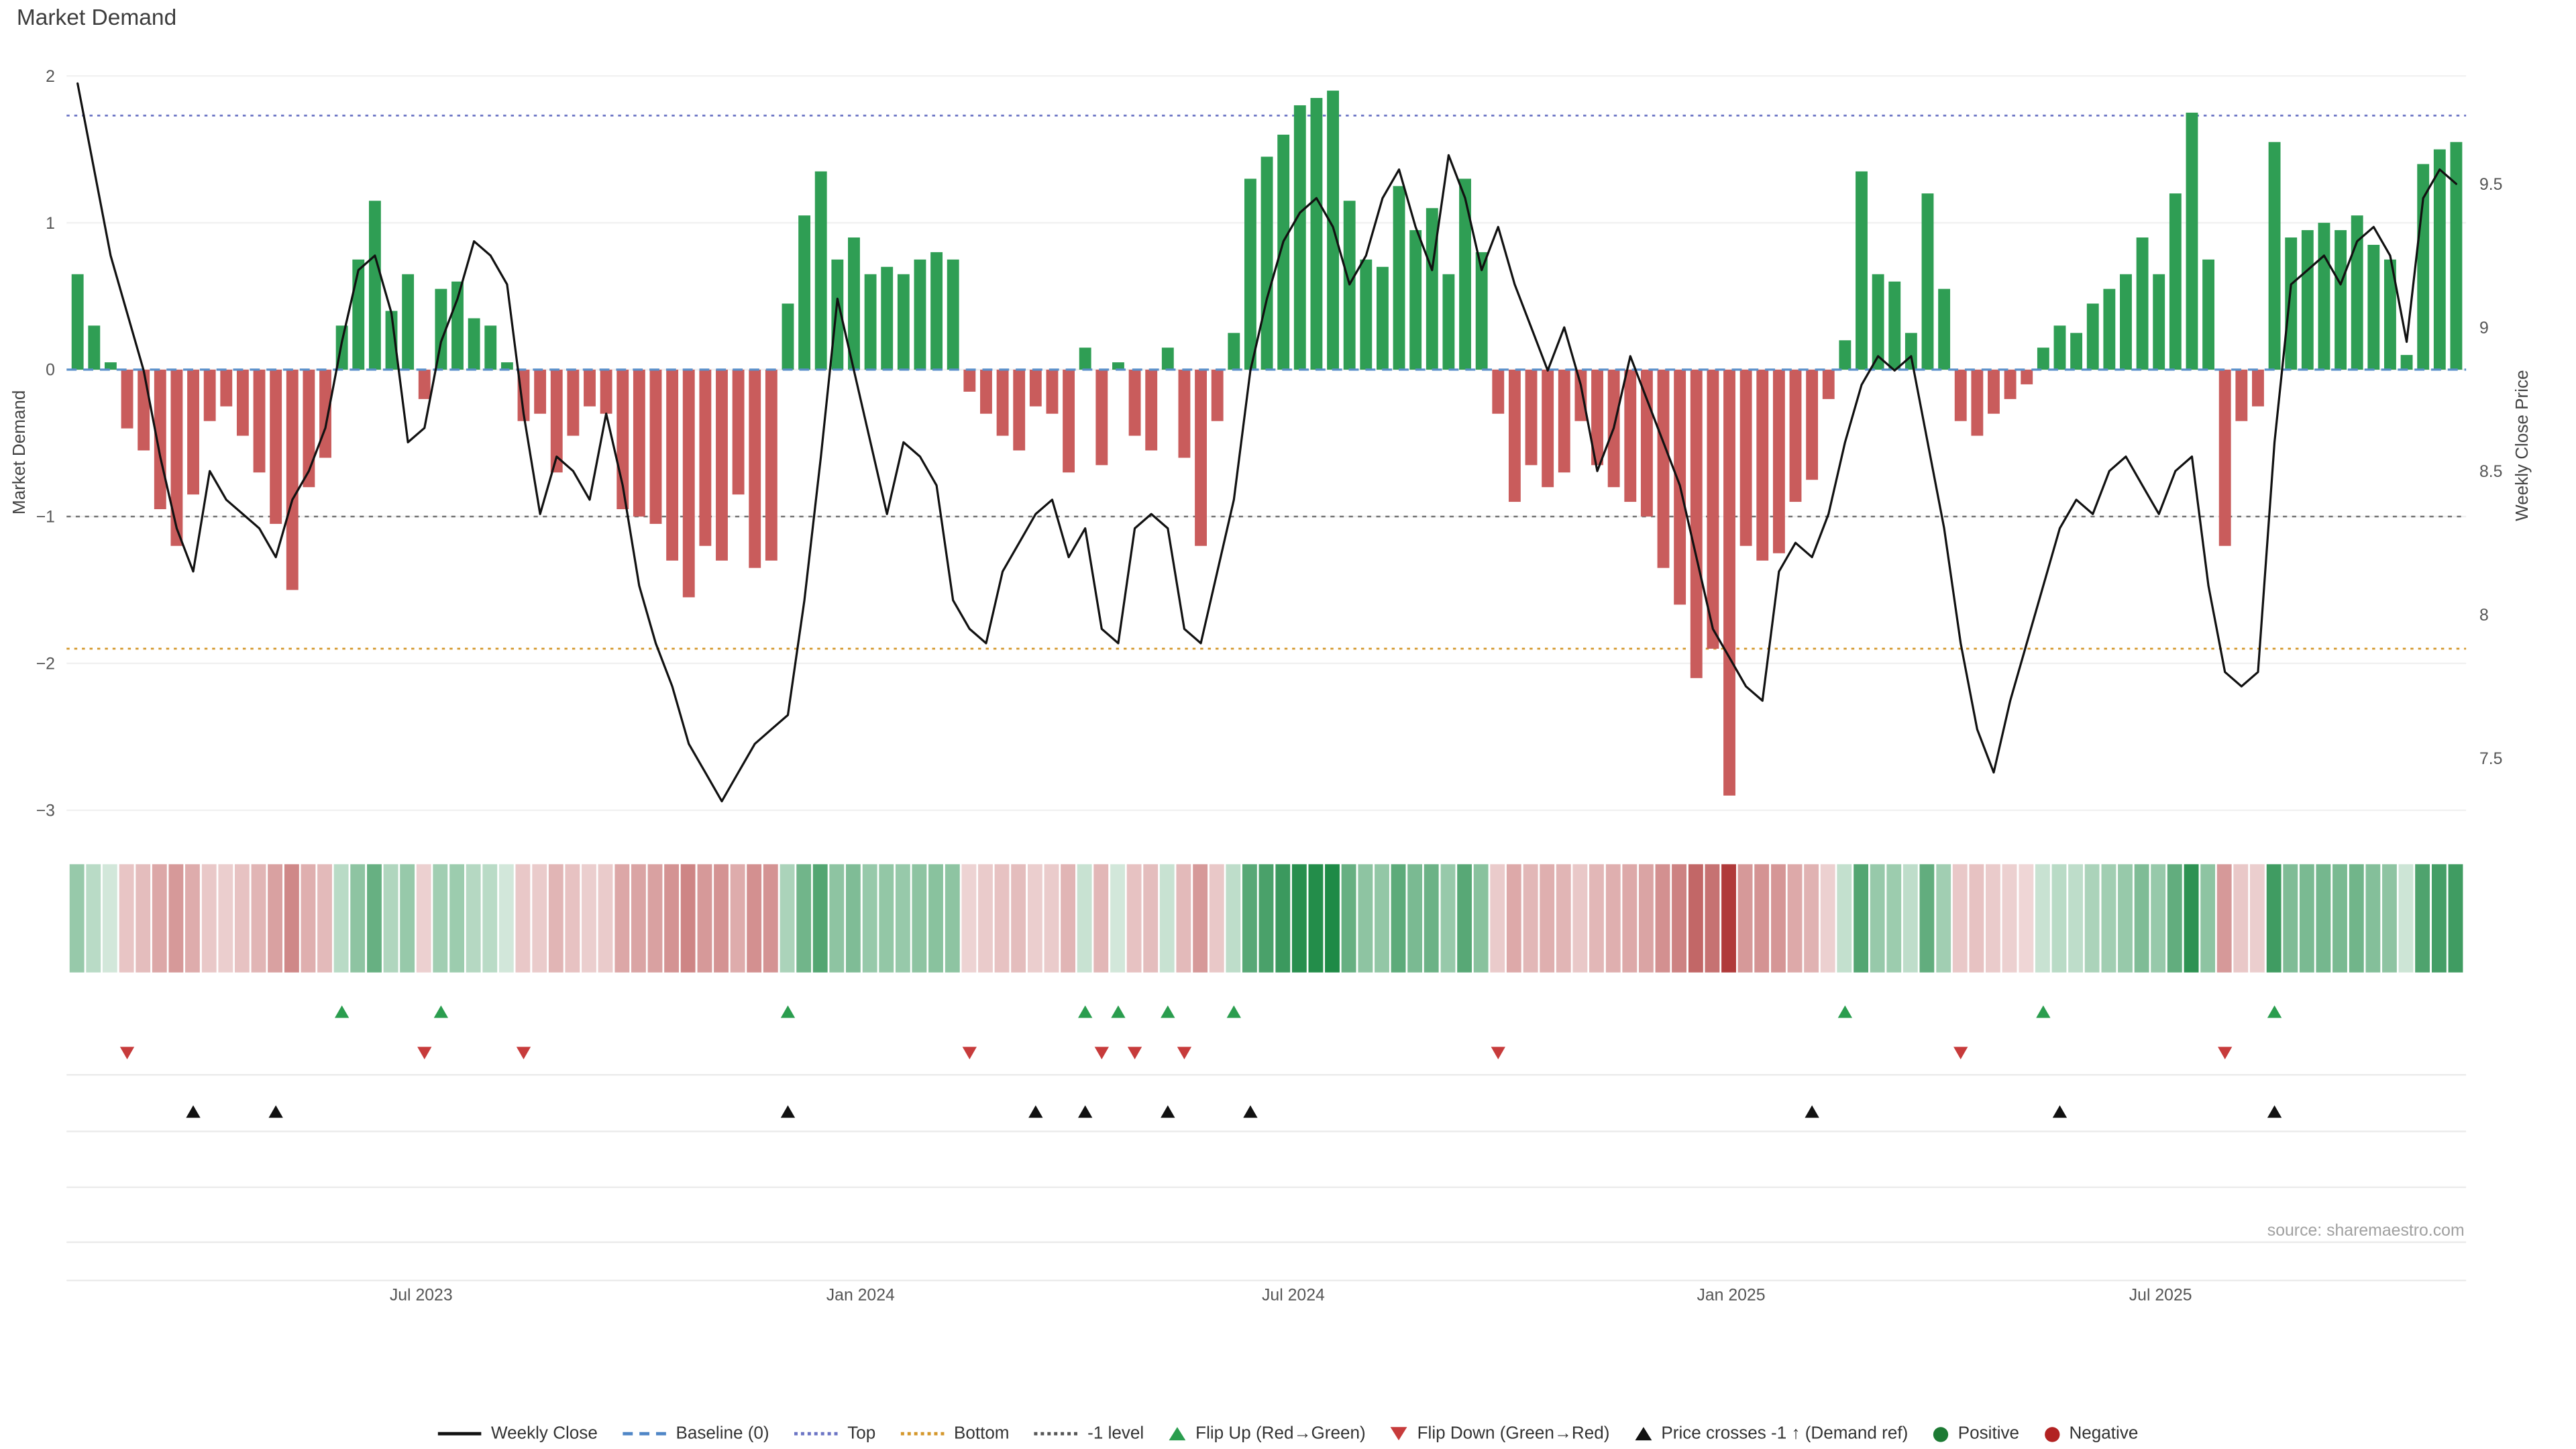  I want to click on legend-item-top: Top, so click(834, 1434).